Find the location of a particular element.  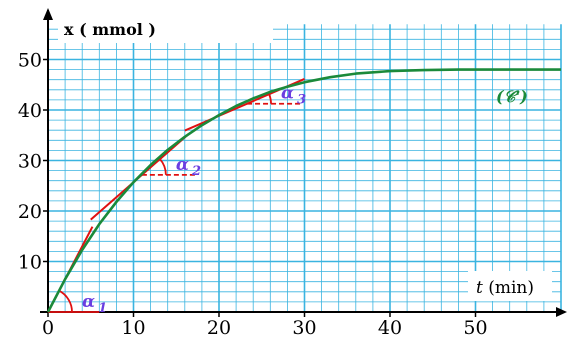

x-axis-variable: t is located at coordinates (479, 288).